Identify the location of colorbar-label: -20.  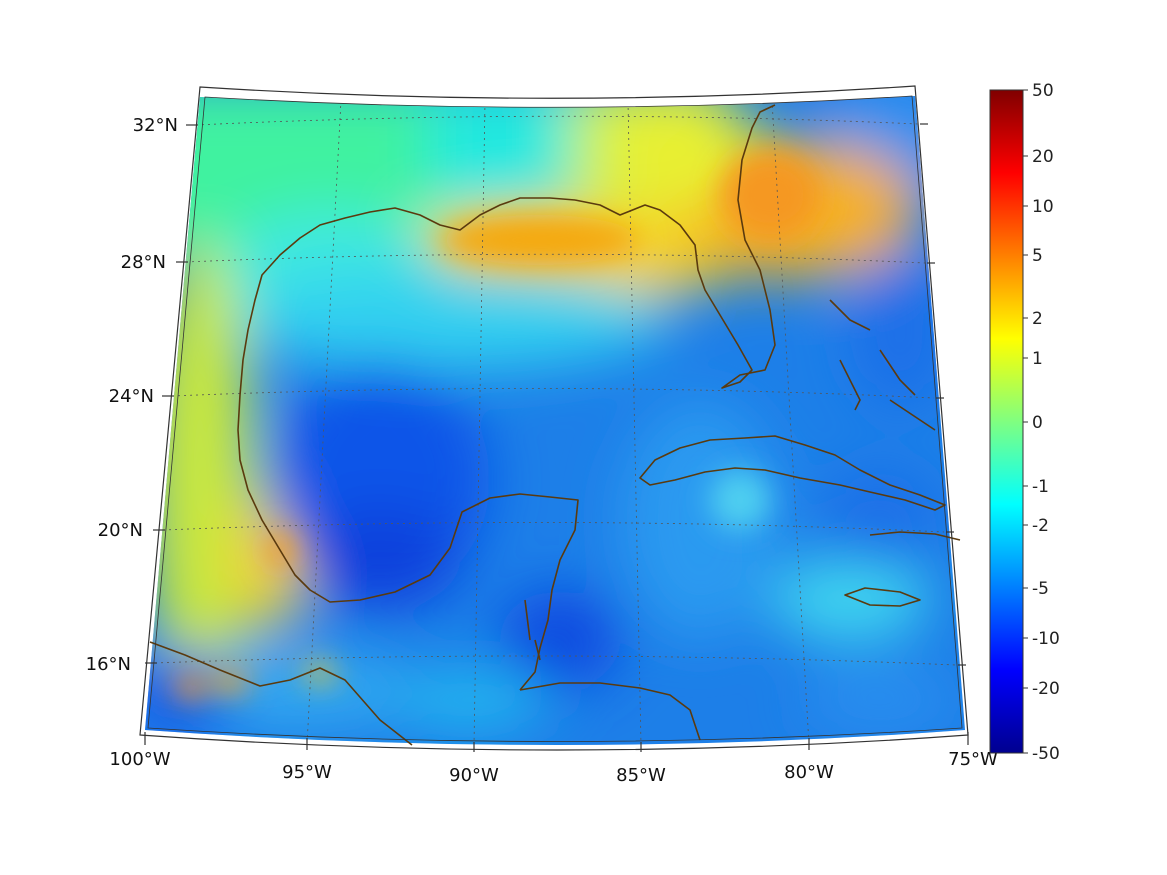
(1046, 689).